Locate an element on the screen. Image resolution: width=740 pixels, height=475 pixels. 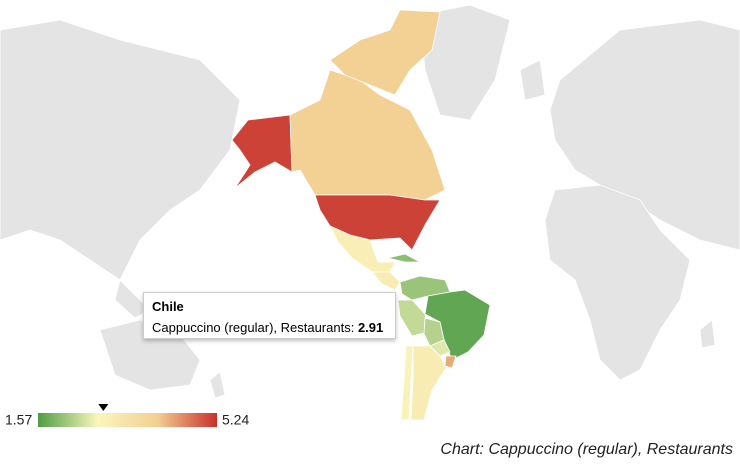
chart-caption: Chart: Cappuccino (regular), Restaurants is located at coordinates (586, 449).